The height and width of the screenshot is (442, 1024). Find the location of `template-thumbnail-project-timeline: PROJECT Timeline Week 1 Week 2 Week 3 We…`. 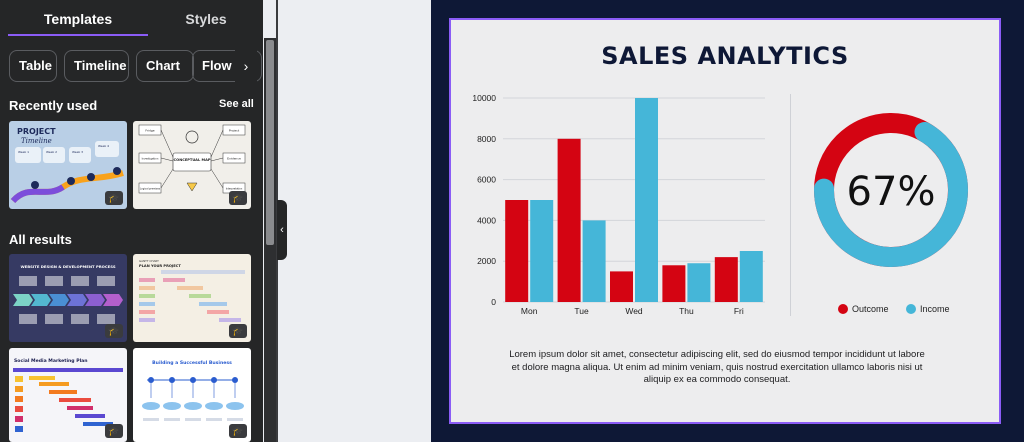

template-thumbnail-project-timeline: PROJECT Timeline Week 1 Week 2 Week 3 We… is located at coordinates (68, 165).